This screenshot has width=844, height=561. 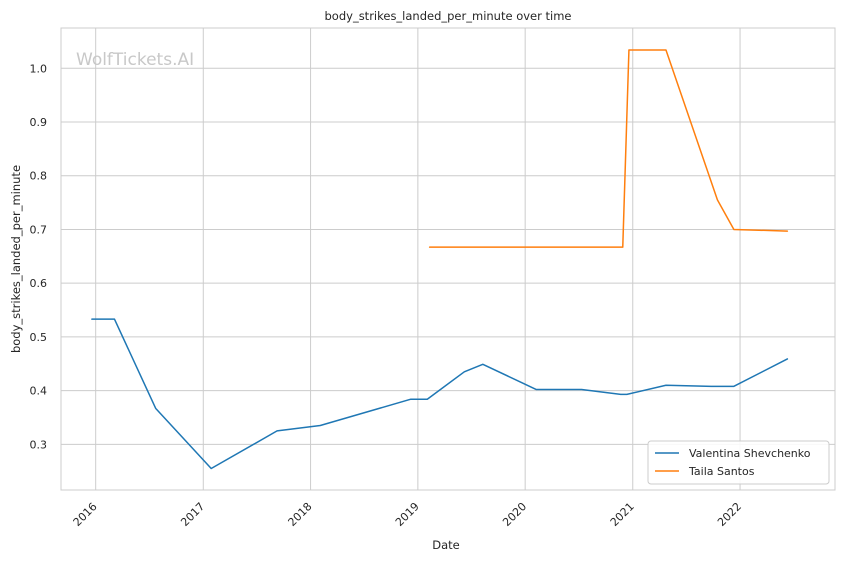 What do you see at coordinates (39, 391) in the screenshot?
I see `y-tick-label: 0.4` at bounding box center [39, 391].